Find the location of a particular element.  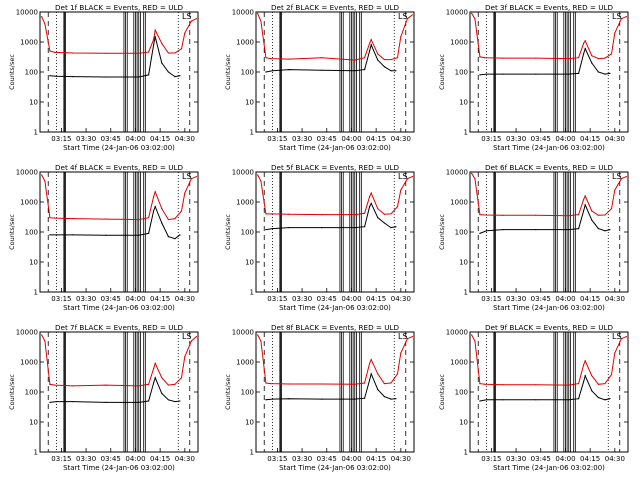

panel-title: Det 8f BLACK = Events, RED = ULD is located at coordinates (335, 327).